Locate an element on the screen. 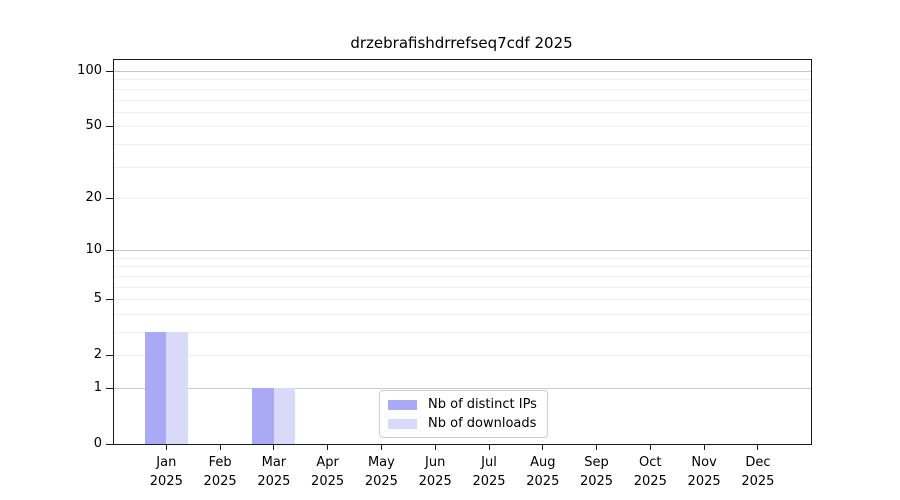  chart-title: drzebrafishdrrefseq7cdf 2025 is located at coordinates (461, 43).